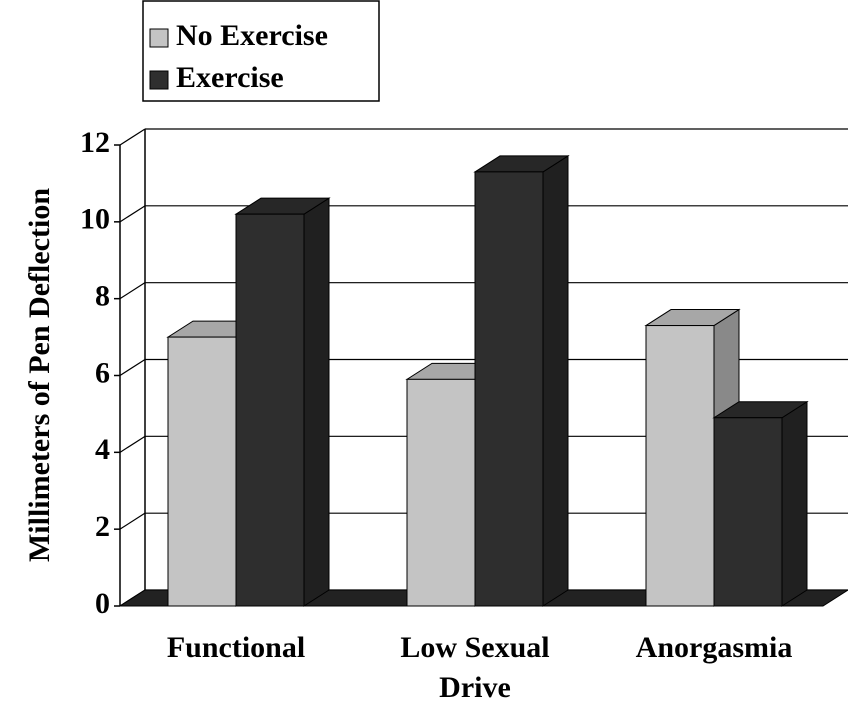 The image size is (848, 702). What do you see at coordinates (252, 35) in the screenshot?
I see `legend-label: No Exercise` at bounding box center [252, 35].